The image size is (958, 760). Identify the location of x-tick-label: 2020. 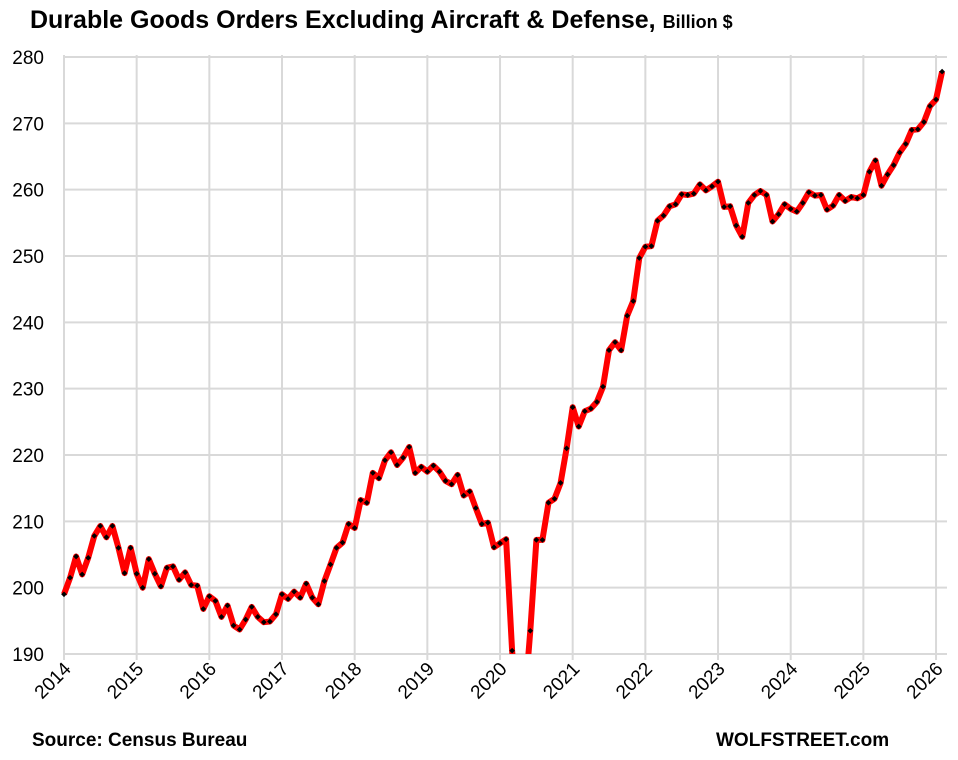
(489, 681).